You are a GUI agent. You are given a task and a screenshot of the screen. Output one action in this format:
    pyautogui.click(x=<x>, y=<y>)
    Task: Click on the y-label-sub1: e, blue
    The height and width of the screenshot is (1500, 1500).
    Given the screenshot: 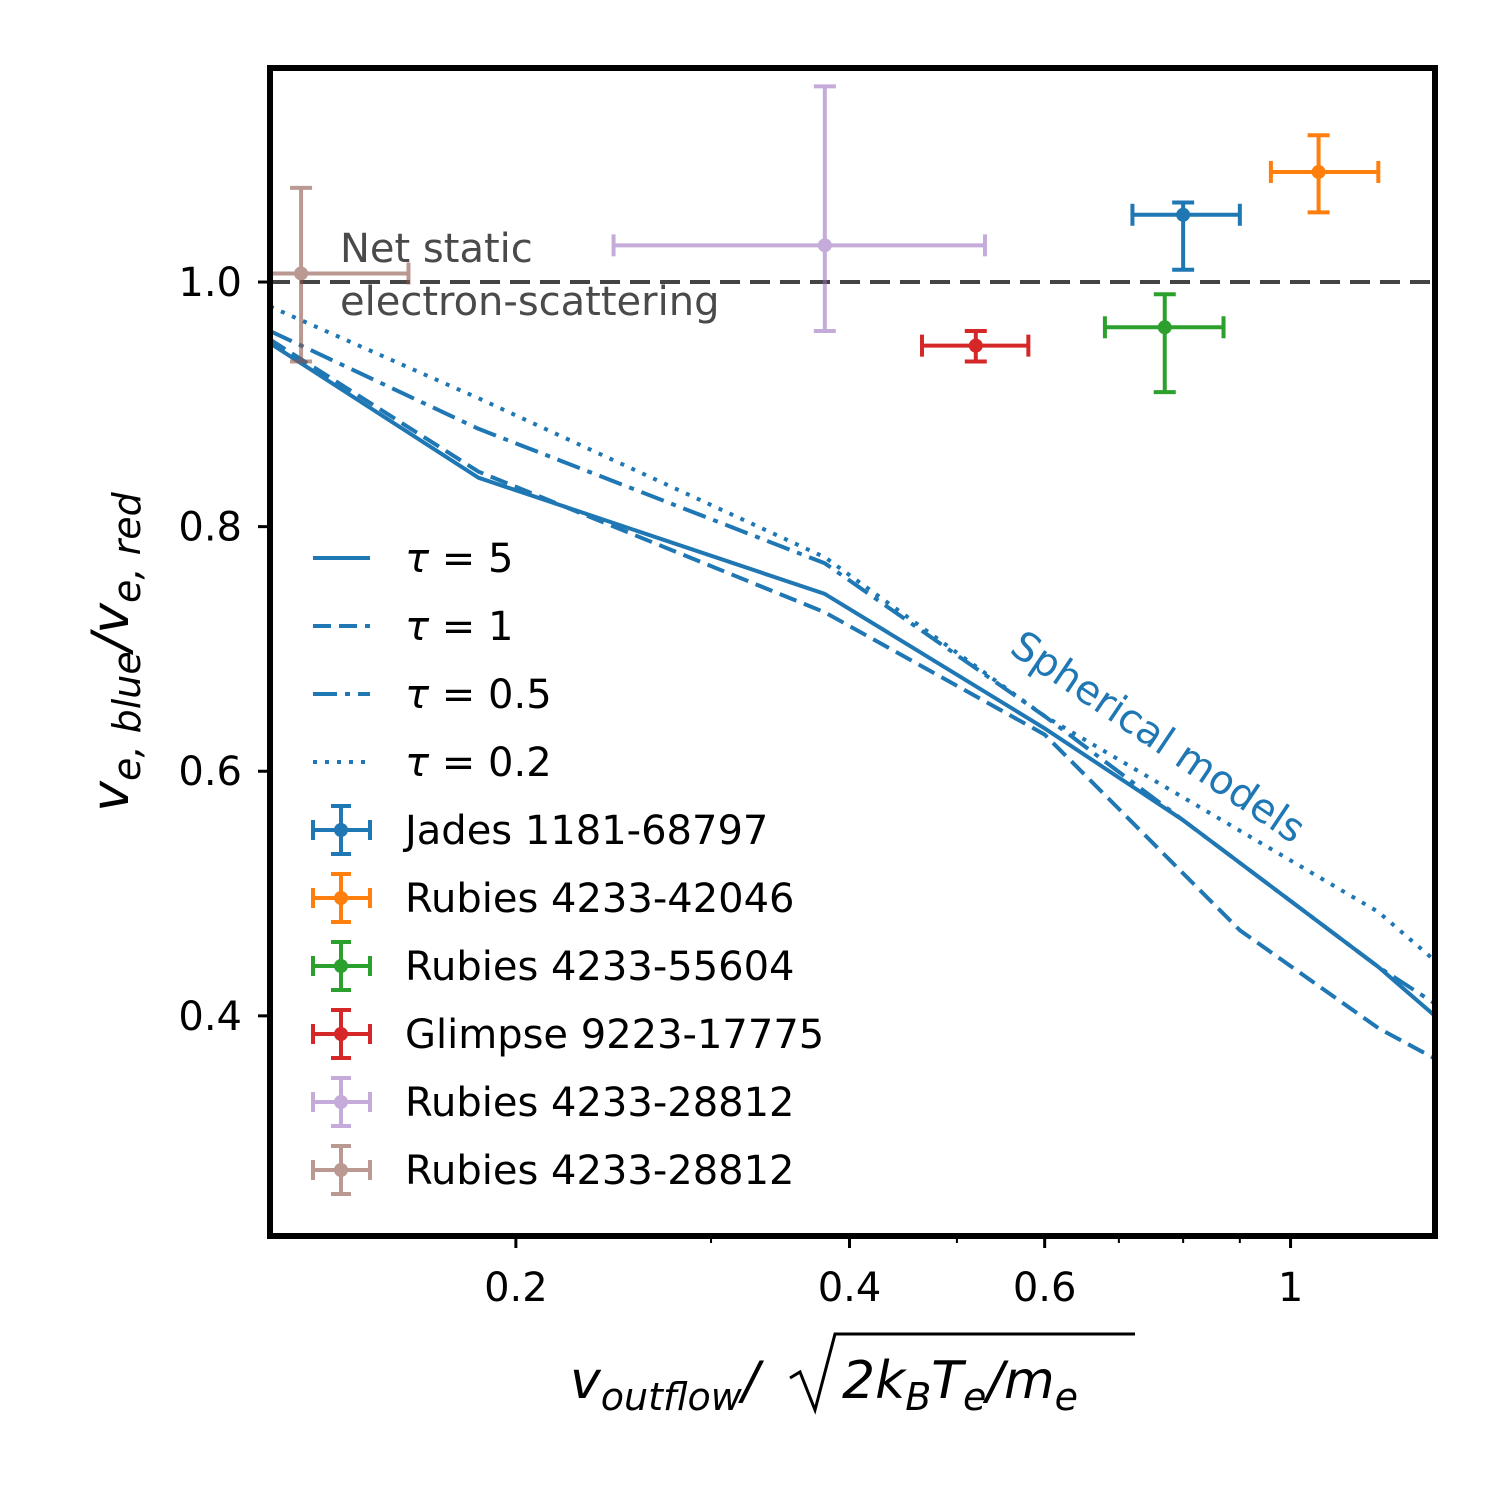 What is the action you would take?
    pyautogui.click(x=127, y=716)
    